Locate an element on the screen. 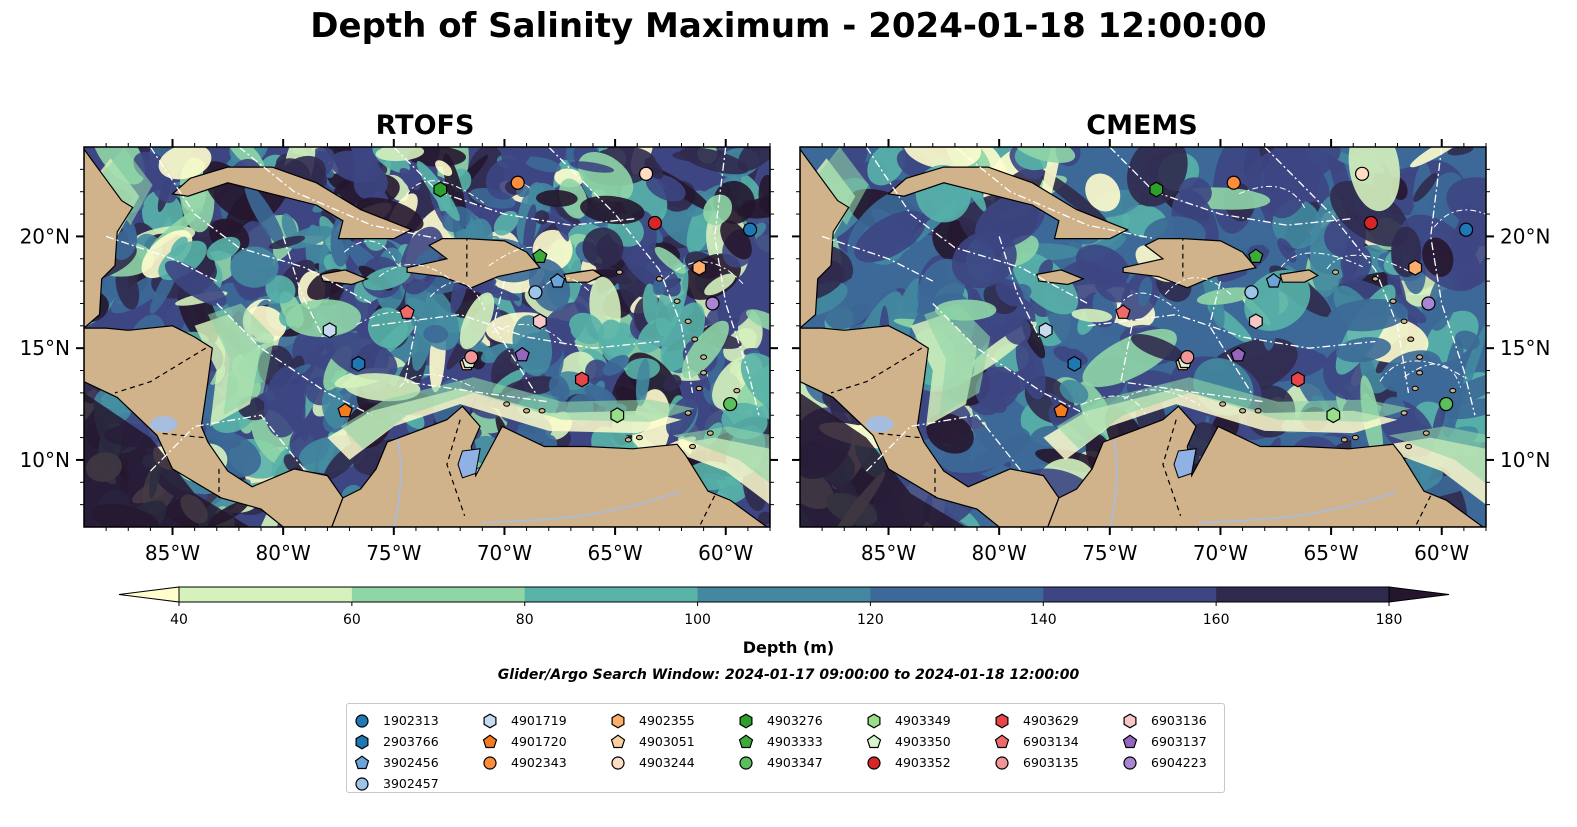  legend-label: 3902457 is located at coordinates (411, 783).